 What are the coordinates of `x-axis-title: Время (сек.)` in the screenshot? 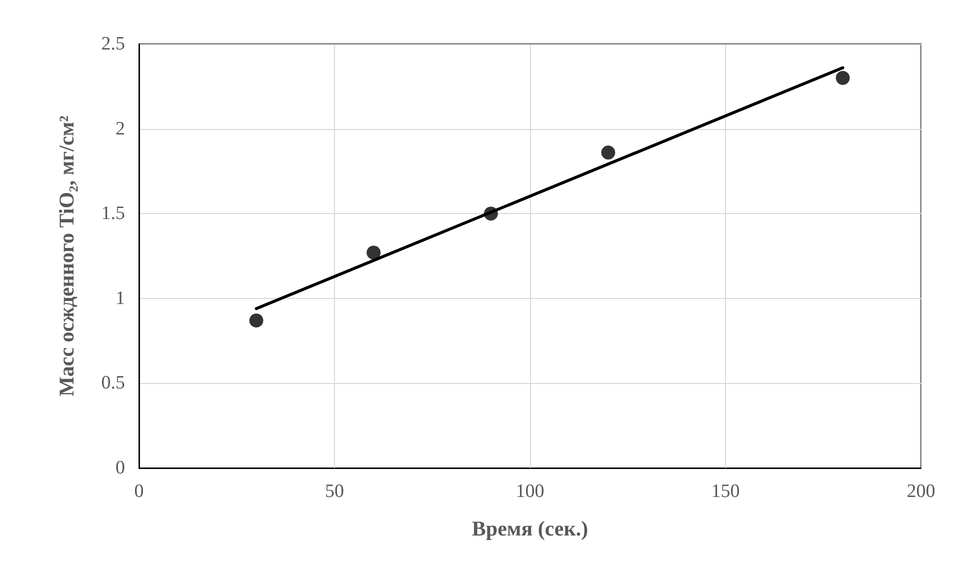 It's located at (530, 528).